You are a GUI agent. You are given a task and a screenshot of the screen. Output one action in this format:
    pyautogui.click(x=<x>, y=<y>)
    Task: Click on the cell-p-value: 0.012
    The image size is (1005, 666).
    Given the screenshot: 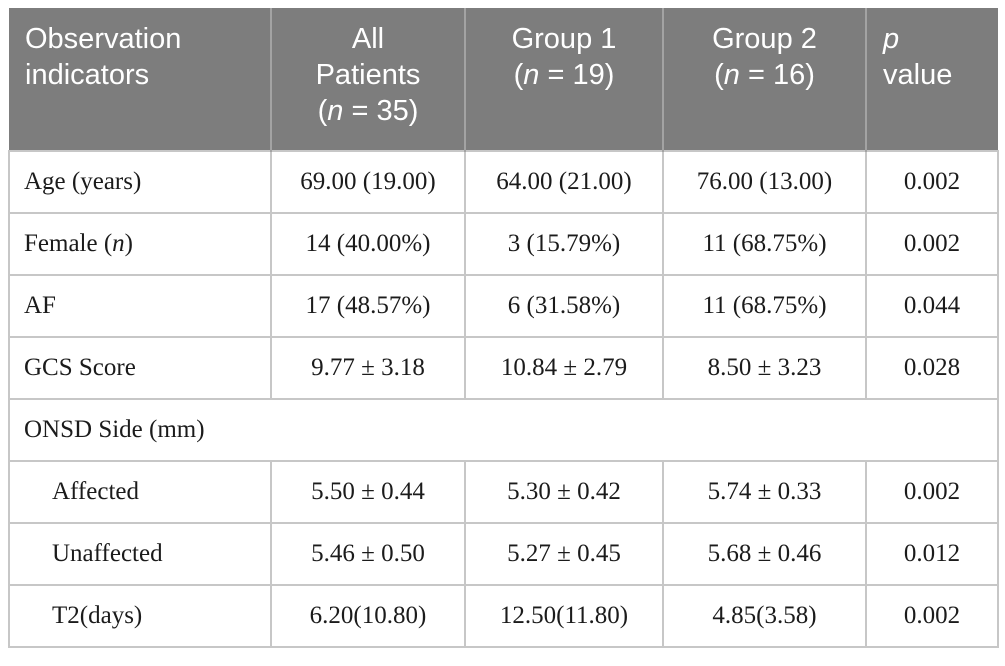 What is the action you would take?
    pyautogui.click(x=932, y=554)
    